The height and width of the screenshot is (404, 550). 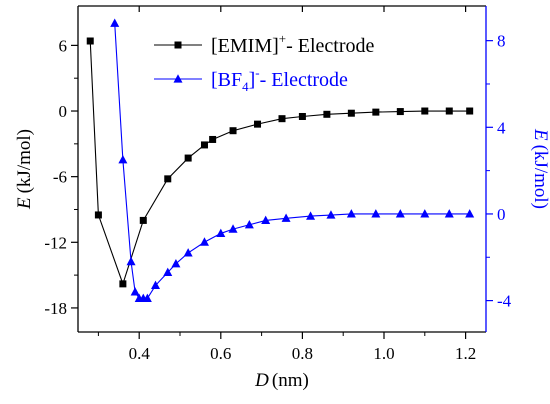 What do you see at coordinates (261, 380) in the screenshot?
I see `x-axis-variable: D` at bounding box center [261, 380].